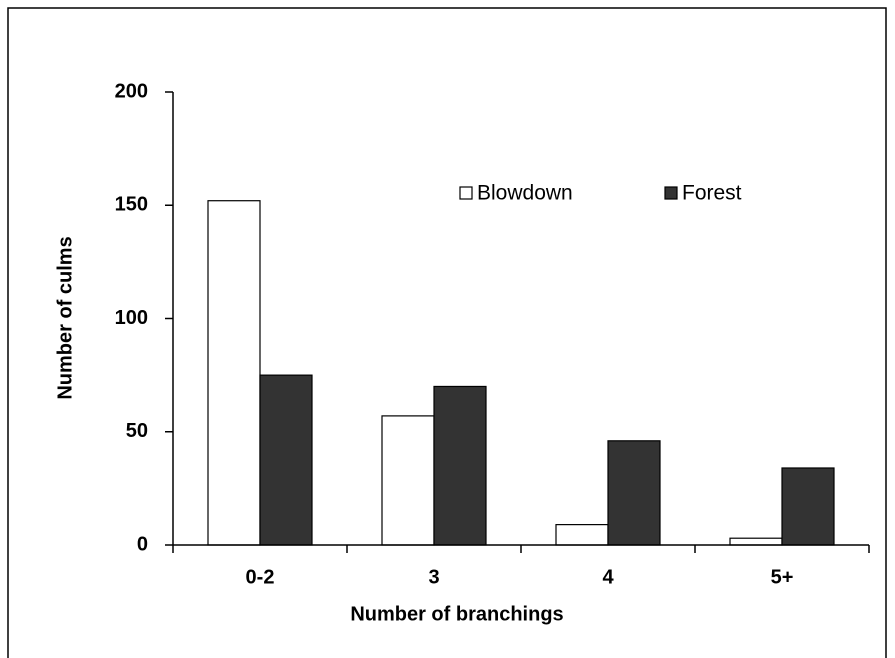 The height and width of the screenshot is (658, 895). Describe the element at coordinates (782, 577) in the screenshot. I see `x-tick-label: 5+` at that location.